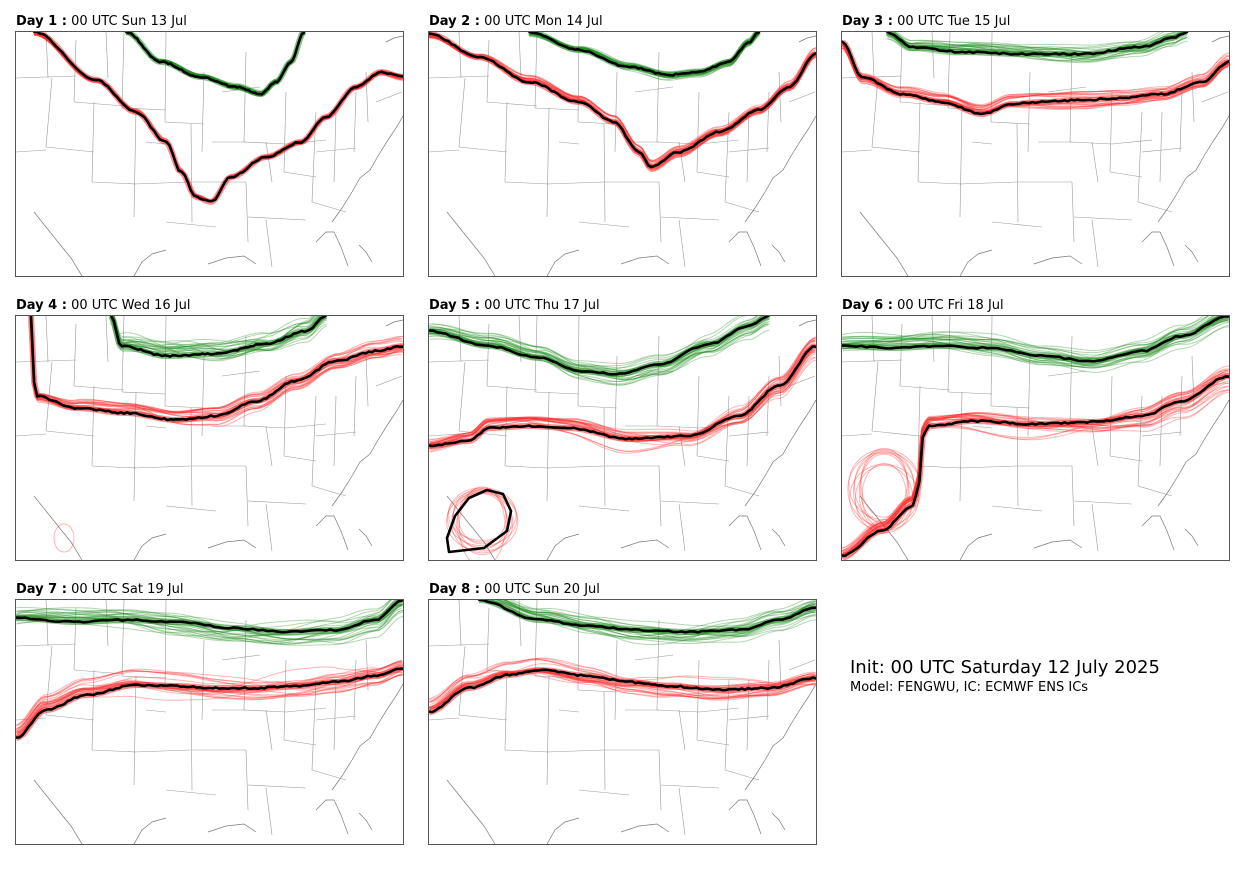 This screenshot has height=872, width=1245. Describe the element at coordinates (99, 590) in the screenshot. I see `panel-7-title: Day 7 : 00 UTC Sat 19 Jul` at that location.